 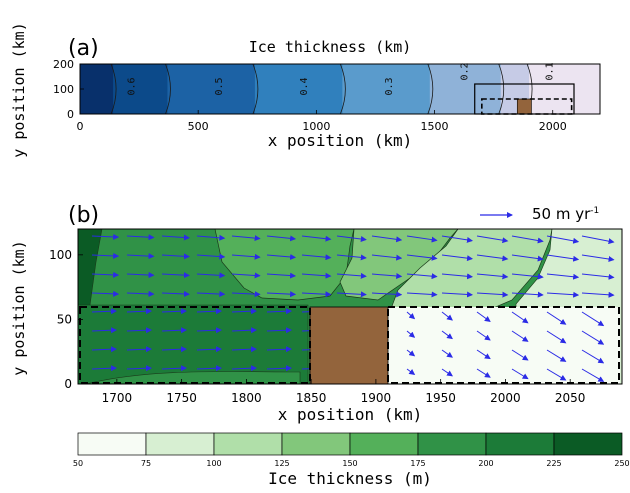 I want to click on panel-b-y-label: y position (km), so click(x=19, y=307).